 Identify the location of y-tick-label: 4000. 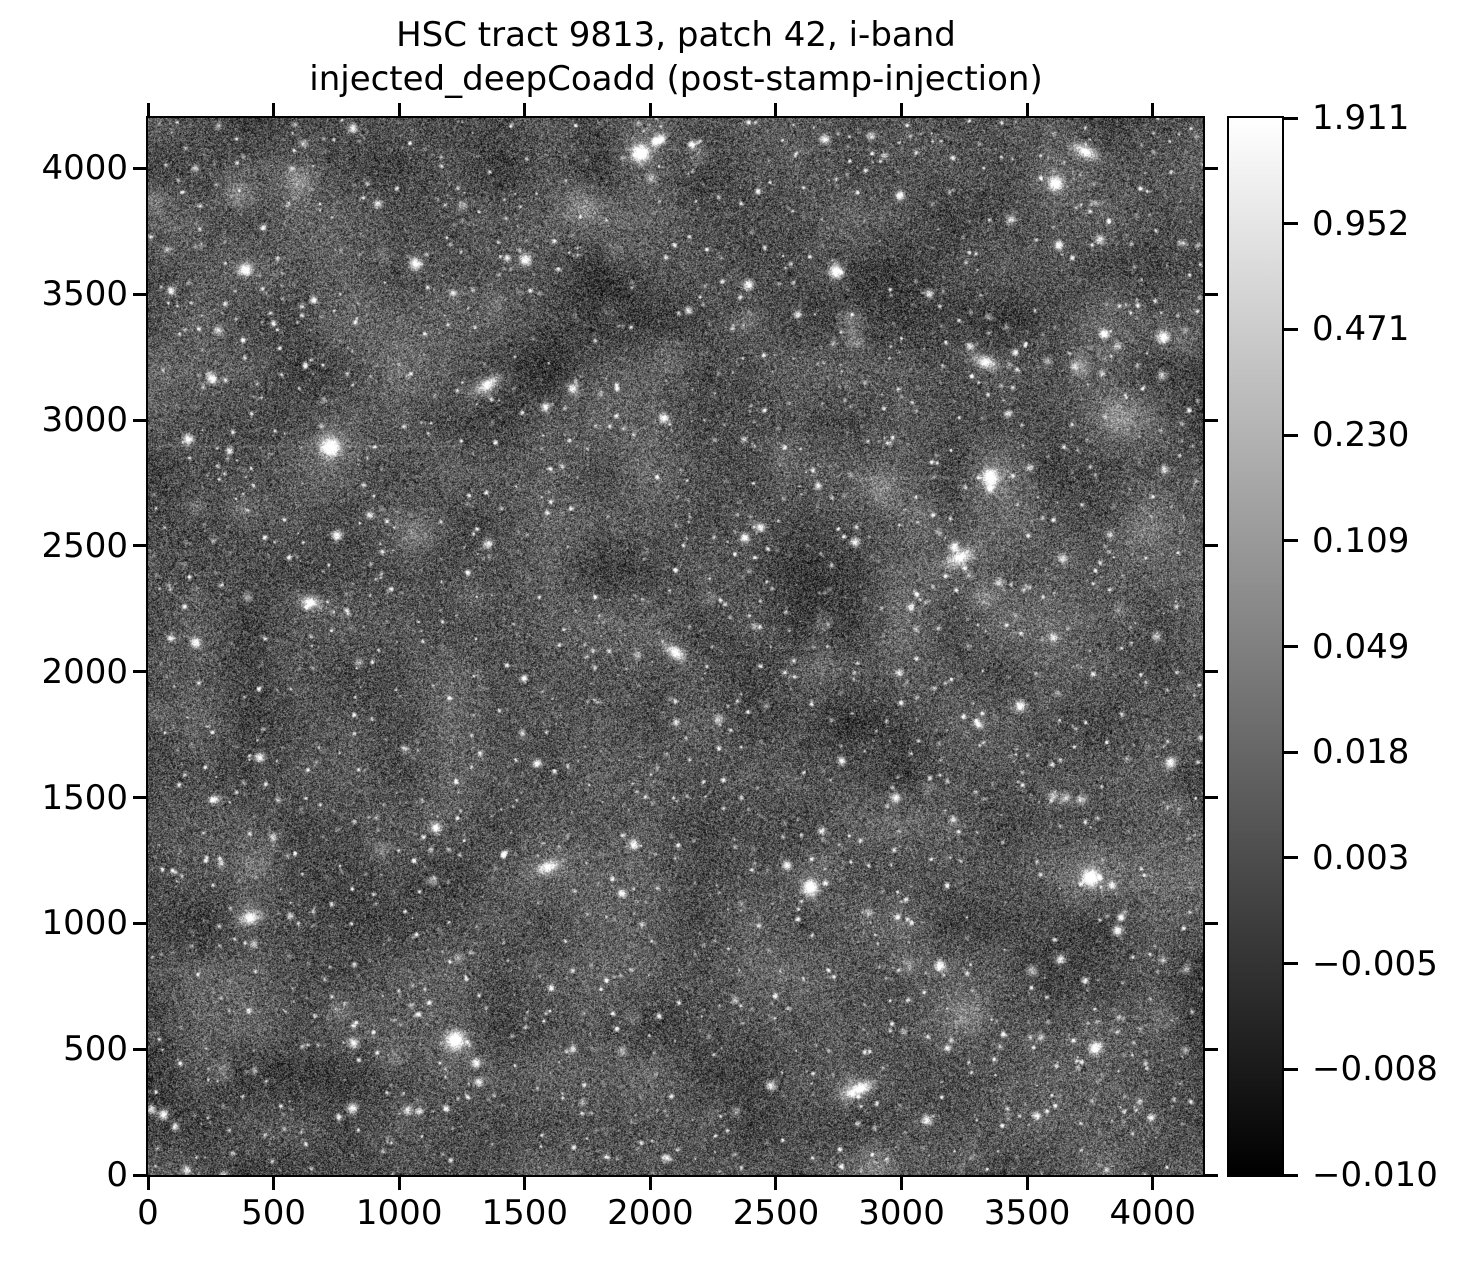
(84, 168).